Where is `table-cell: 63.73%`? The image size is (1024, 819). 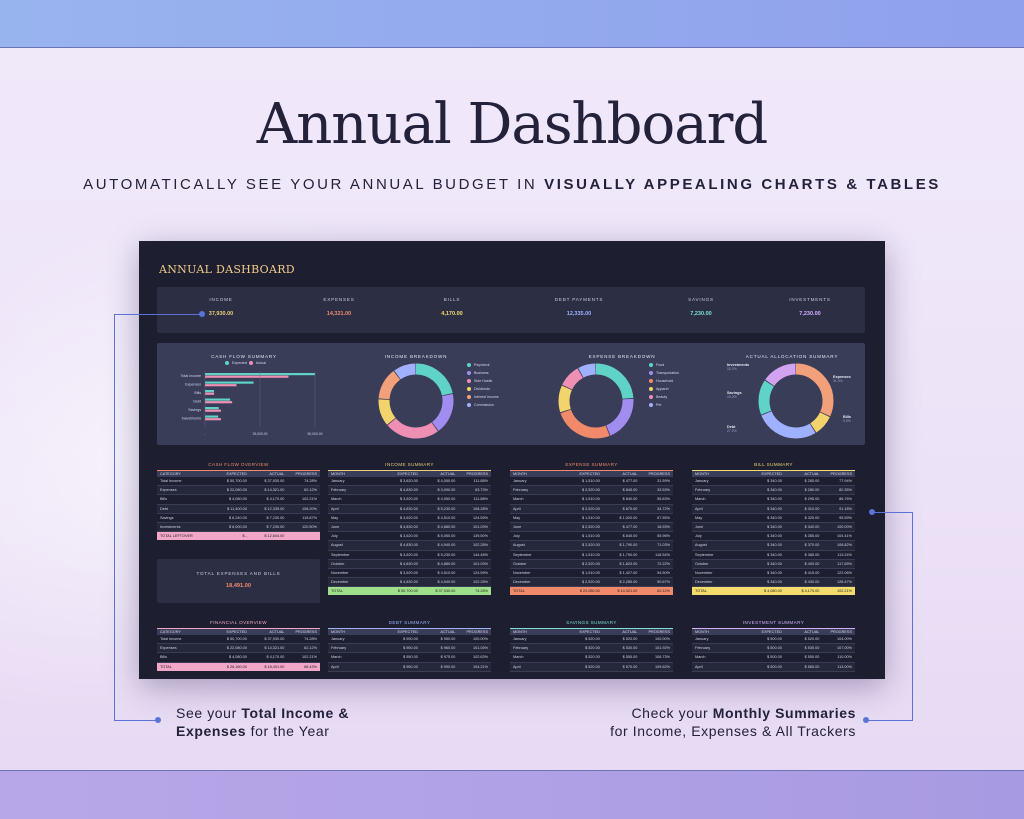
table-cell: 63.73% is located at coordinates (481, 490).